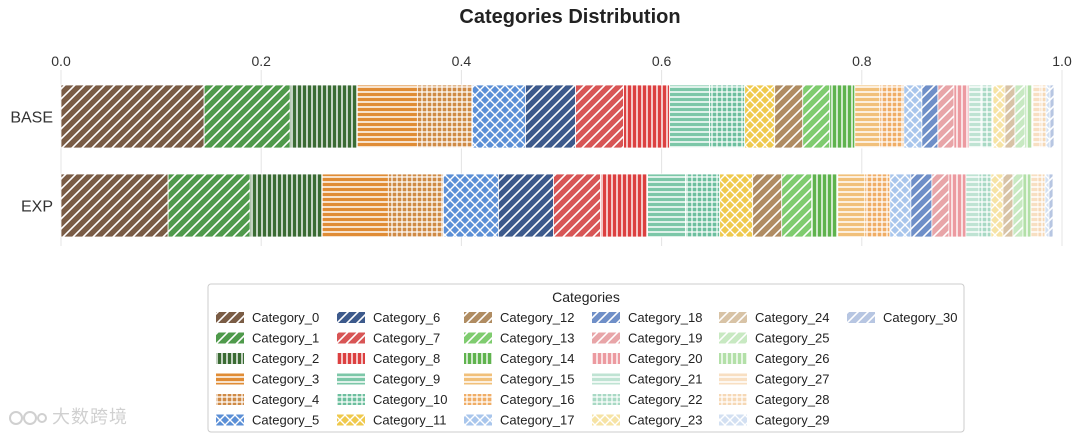  I want to click on watermark-logo-icon, so click(28, 418).